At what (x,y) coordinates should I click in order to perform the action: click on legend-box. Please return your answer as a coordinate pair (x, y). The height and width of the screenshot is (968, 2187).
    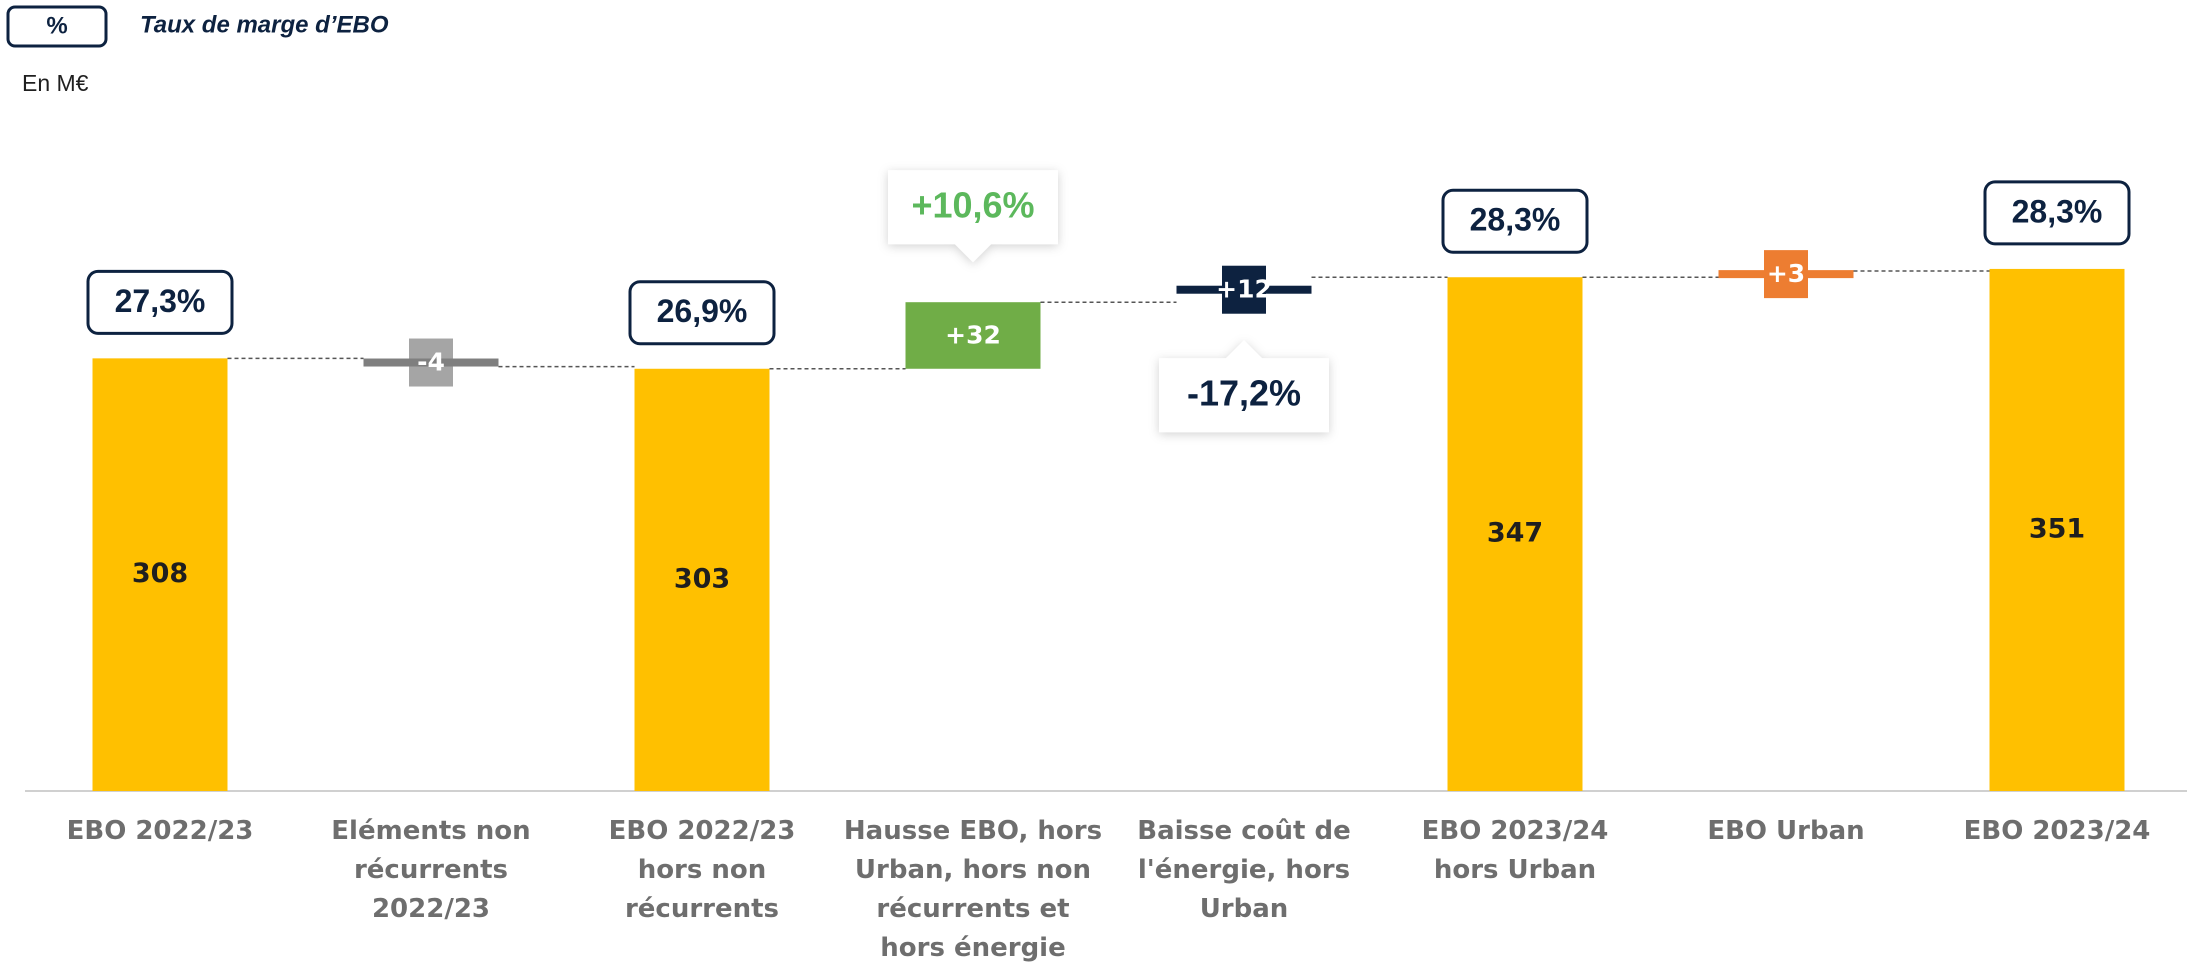
    Looking at the image, I should click on (57, 26).